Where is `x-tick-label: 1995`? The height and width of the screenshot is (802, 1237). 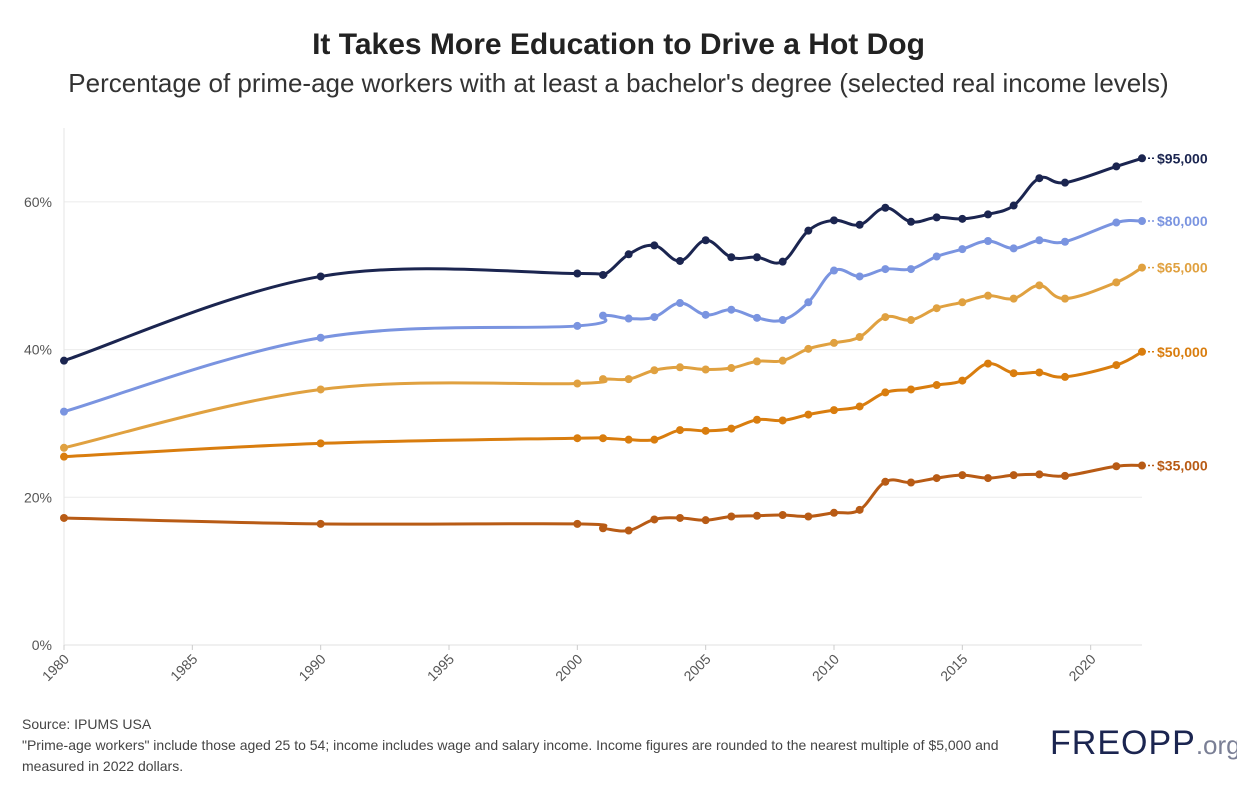 x-tick-label: 1995 is located at coordinates (440, 667).